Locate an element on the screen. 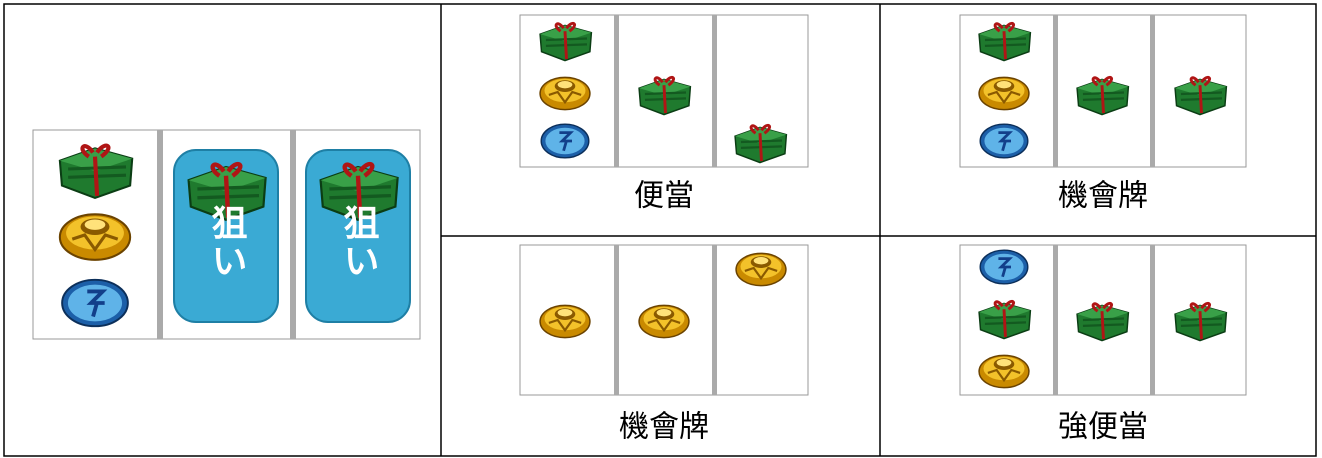  left-reel-image: 狙い 狙い is located at coordinates (226, 234).